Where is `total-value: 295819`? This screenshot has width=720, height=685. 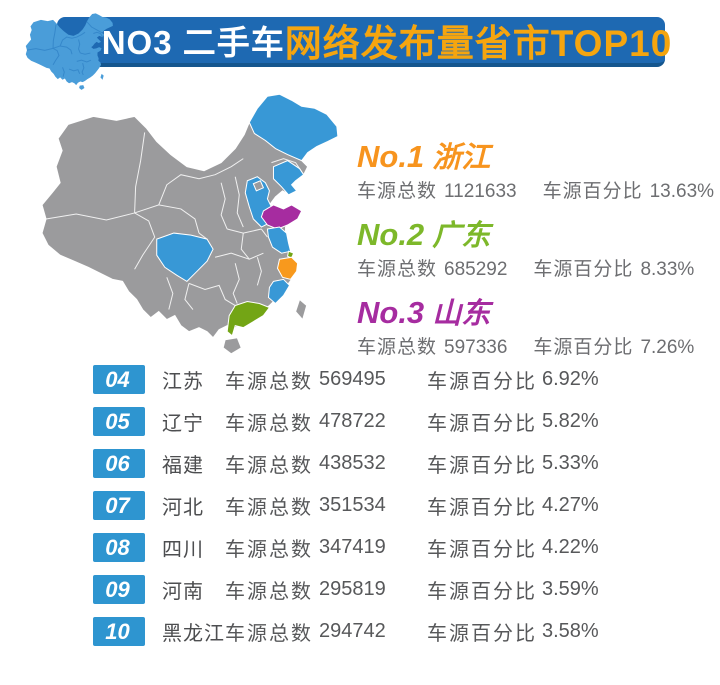 total-value: 295819 is located at coordinates (352, 589).